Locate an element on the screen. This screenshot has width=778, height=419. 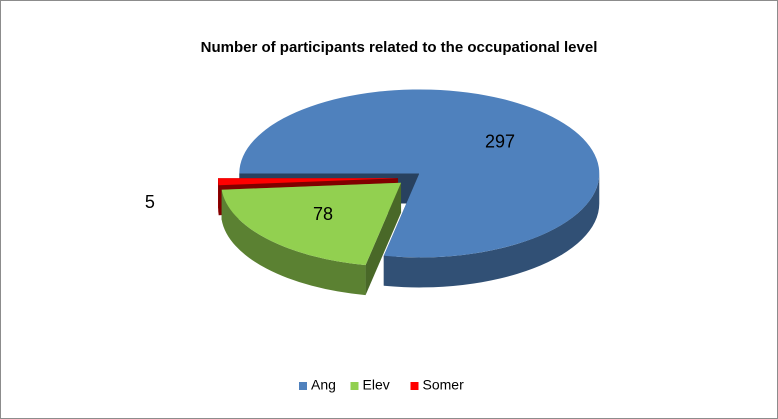
legend-label: Ang is located at coordinates (323, 385).